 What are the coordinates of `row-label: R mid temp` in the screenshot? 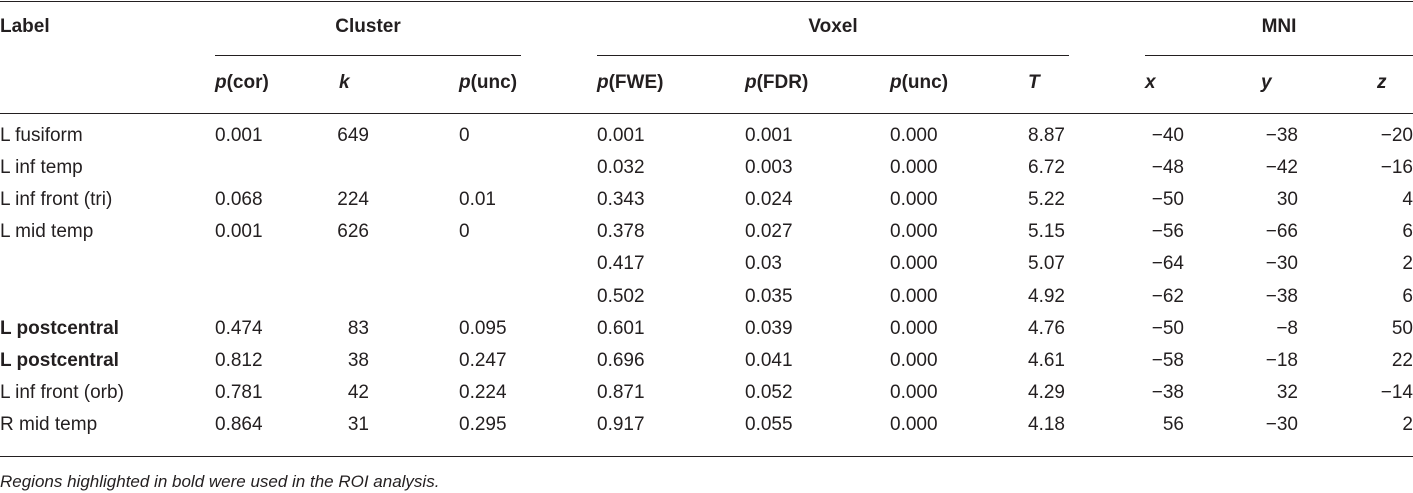 It's located at (49, 424).